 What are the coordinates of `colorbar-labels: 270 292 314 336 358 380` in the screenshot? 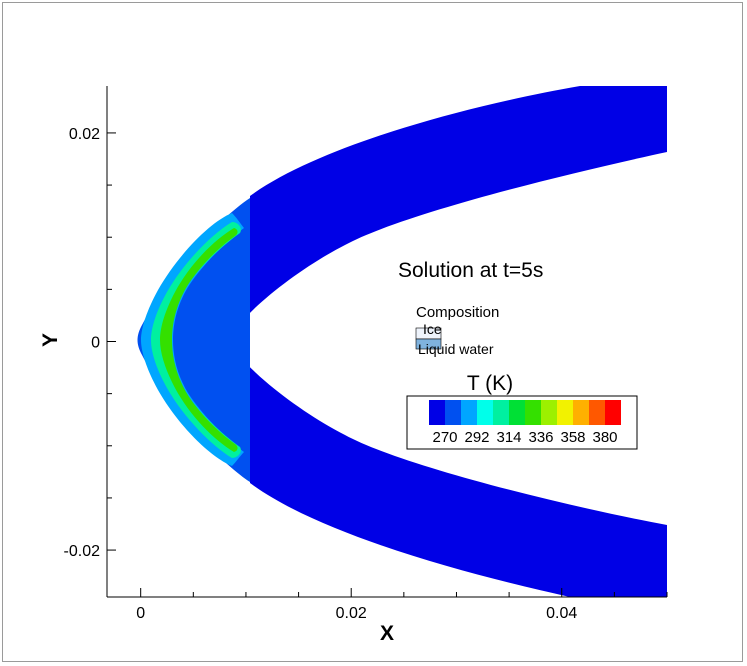 It's located at (524, 437).